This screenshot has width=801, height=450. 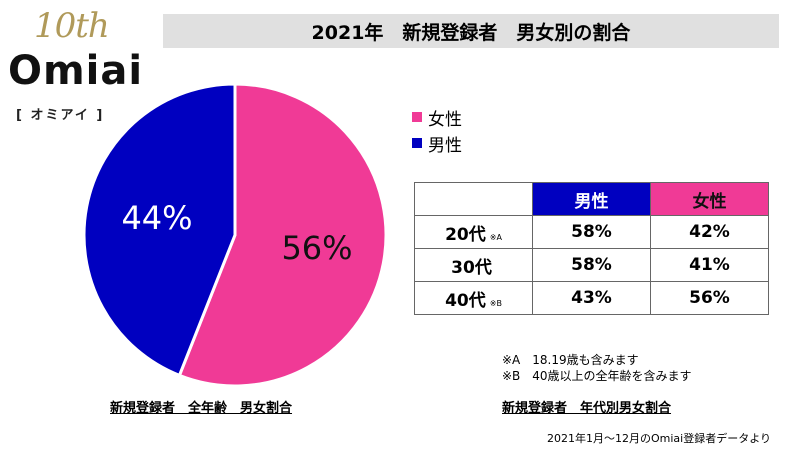 I want to click on table-cell-female: 56%, so click(x=709, y=298).